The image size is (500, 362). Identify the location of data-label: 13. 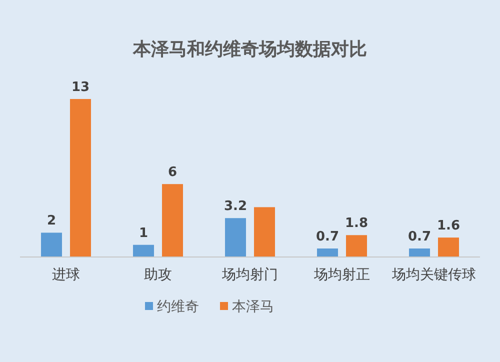
(80, 87).